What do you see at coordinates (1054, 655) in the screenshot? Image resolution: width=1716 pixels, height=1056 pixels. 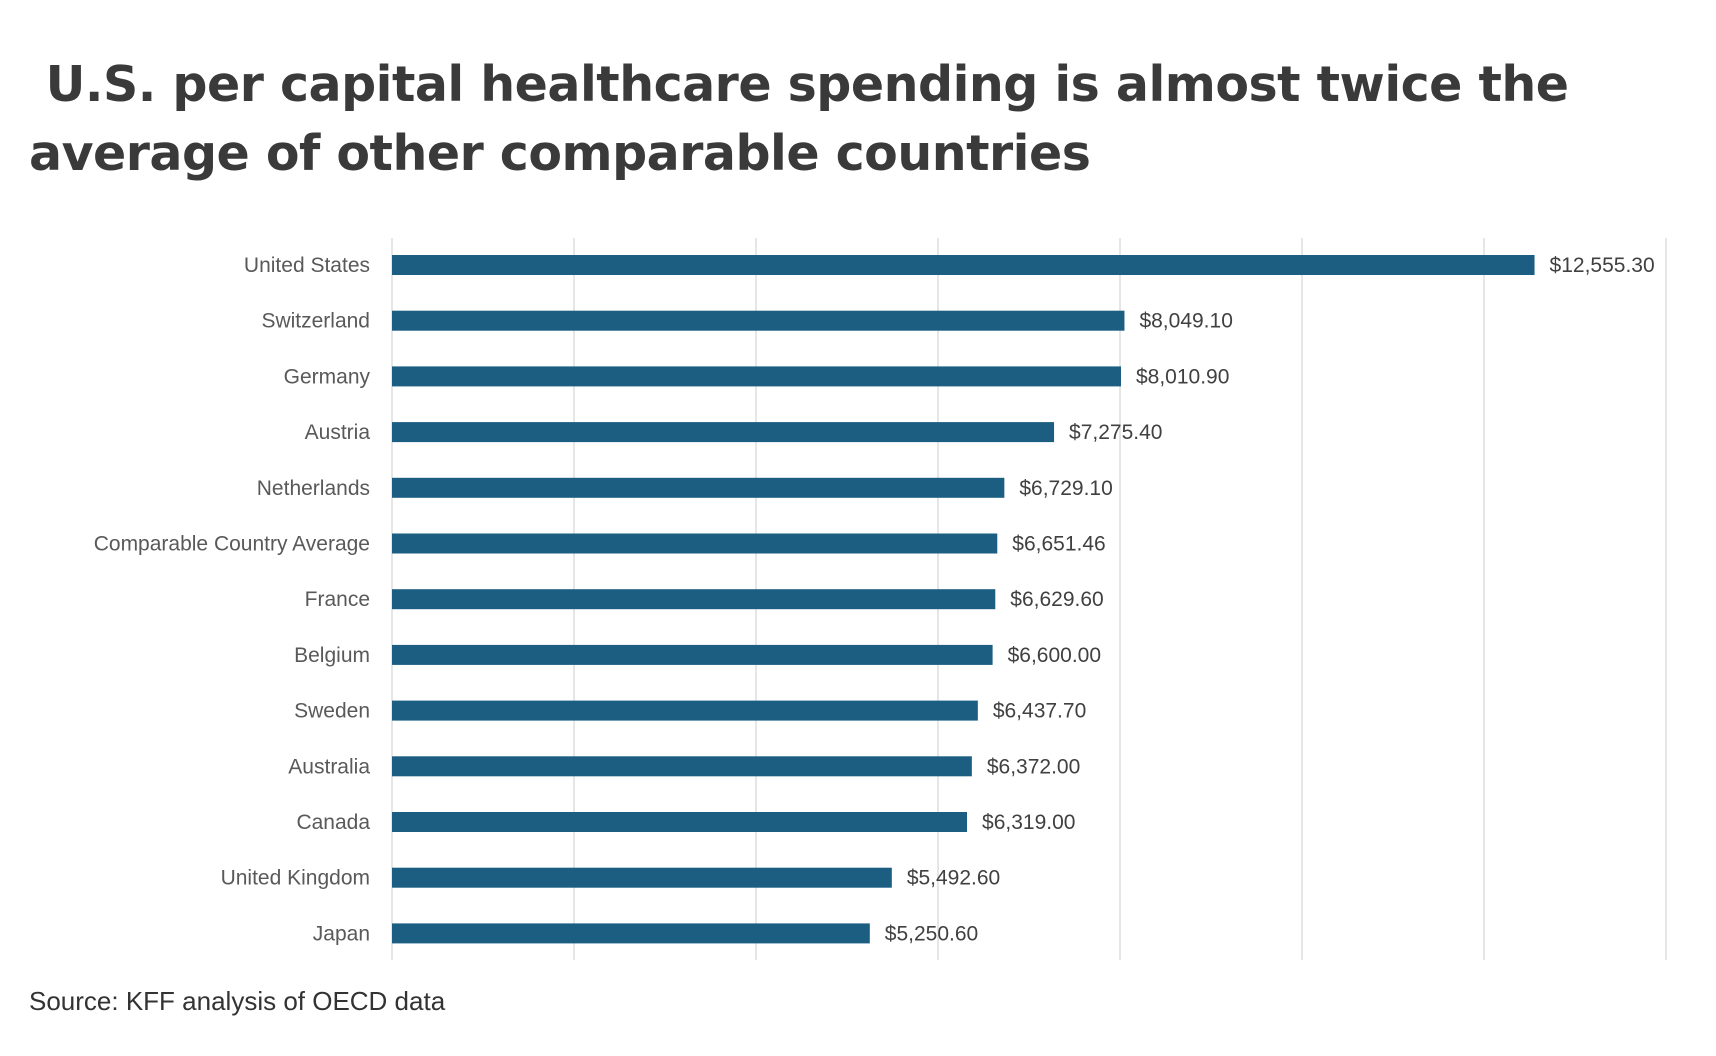 I see `data-label: $6,600.00` at bounding box center [1054, 655].